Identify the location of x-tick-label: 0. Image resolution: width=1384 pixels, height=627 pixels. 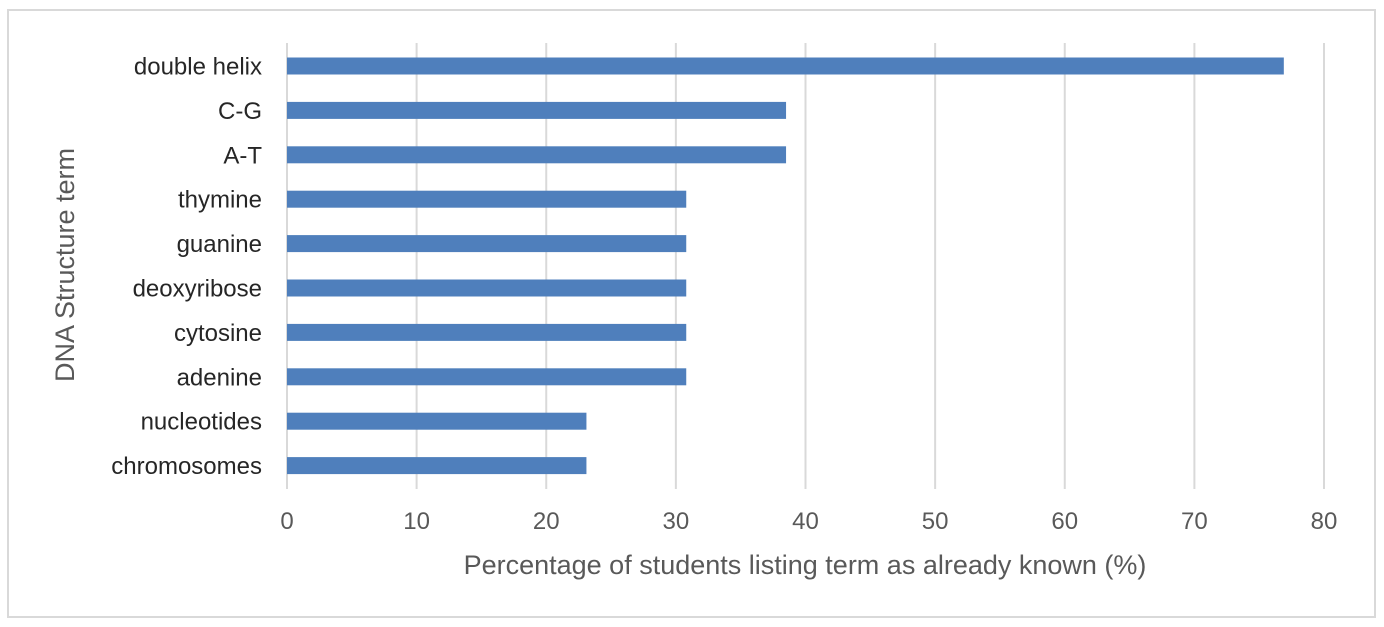
(286, 521).